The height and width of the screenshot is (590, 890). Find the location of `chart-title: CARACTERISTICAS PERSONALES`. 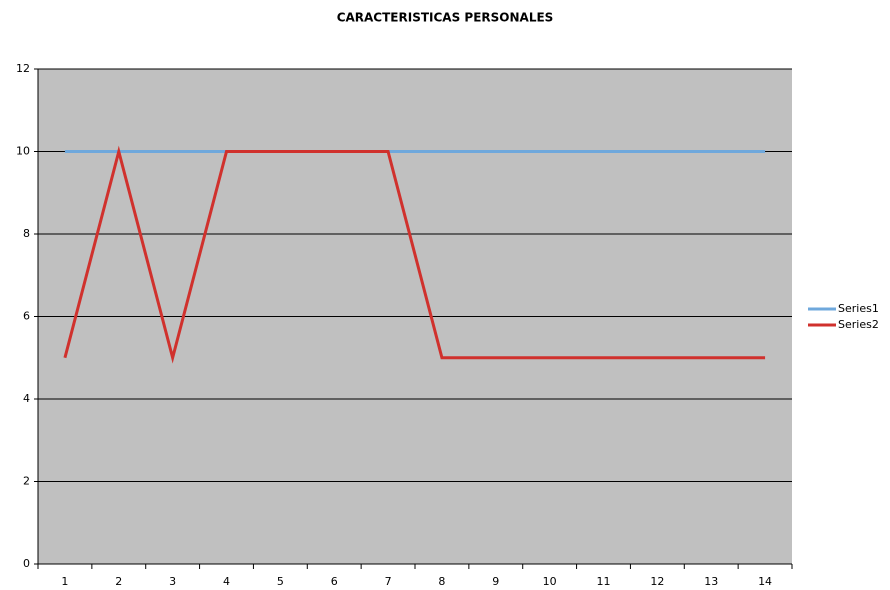

chart-title: CARACTERISTICAS PERSONALES is located at coordinates (445, 18).